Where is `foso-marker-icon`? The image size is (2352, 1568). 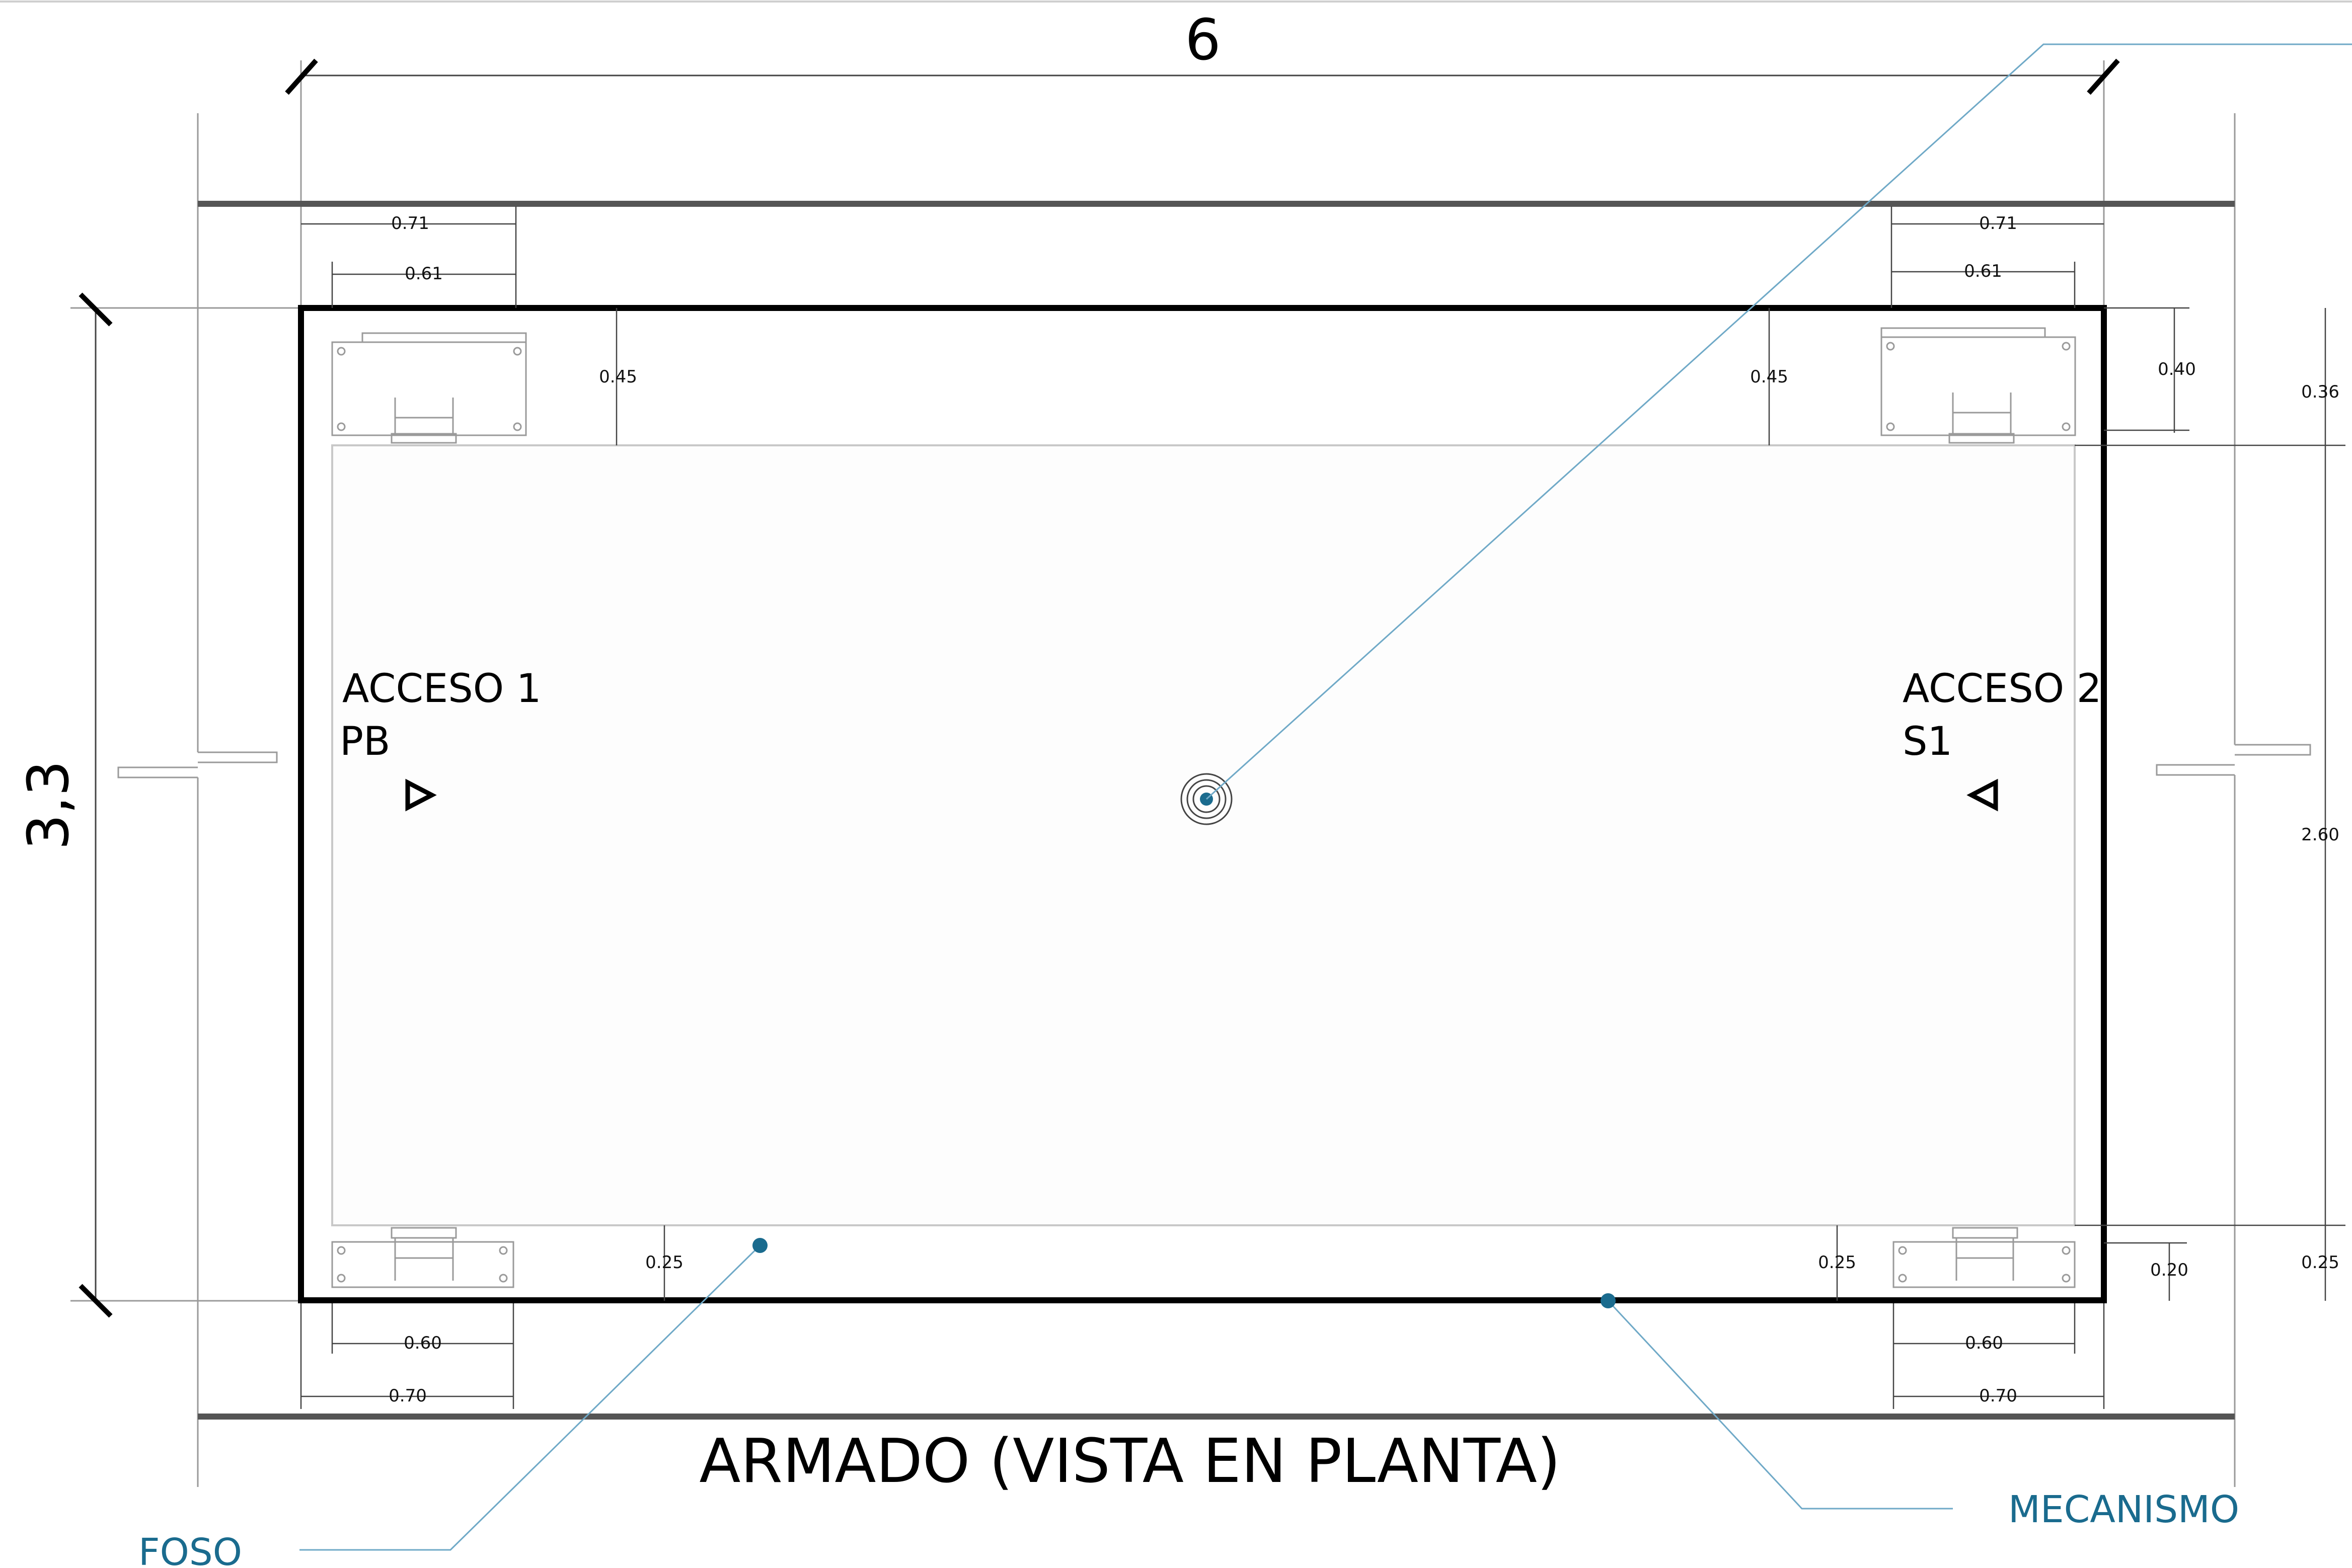
foso-marker-icon is located at coordinates (760, 1246).